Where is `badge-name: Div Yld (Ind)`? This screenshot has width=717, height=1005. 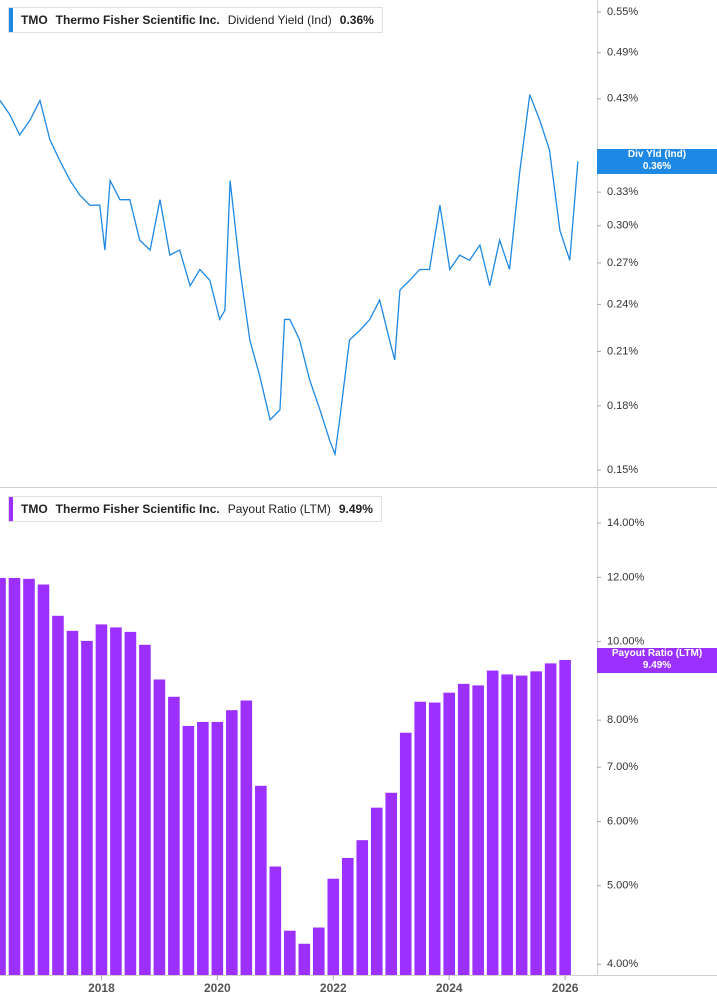 badge-name: Div Yld (Ind) is located at coordinates (657, 155).